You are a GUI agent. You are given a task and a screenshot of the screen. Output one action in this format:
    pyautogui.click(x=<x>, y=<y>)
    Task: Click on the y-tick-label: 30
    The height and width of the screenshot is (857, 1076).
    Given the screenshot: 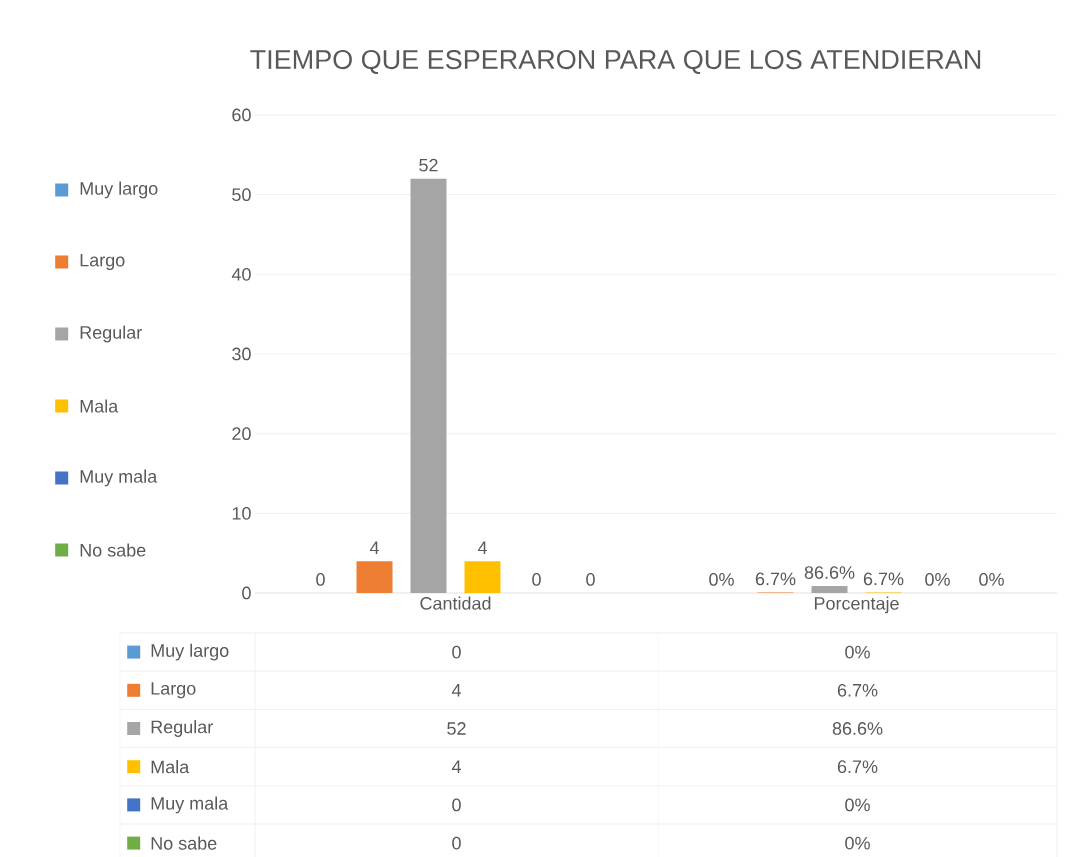 What is the action you would take?
    pyautogui.click(x=241, y=354)
    